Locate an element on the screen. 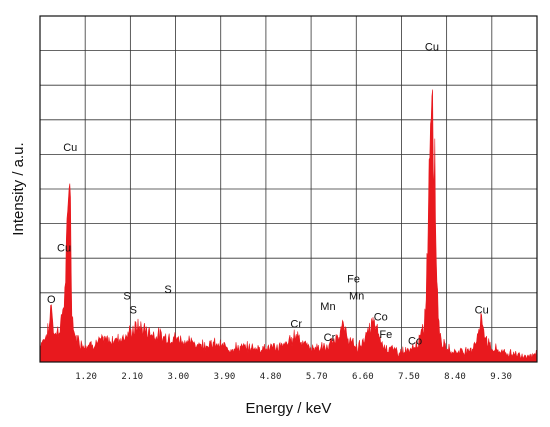 The image size is (550, 427). x-axis-label: Energy / keV is located at coordinates (289, 408).